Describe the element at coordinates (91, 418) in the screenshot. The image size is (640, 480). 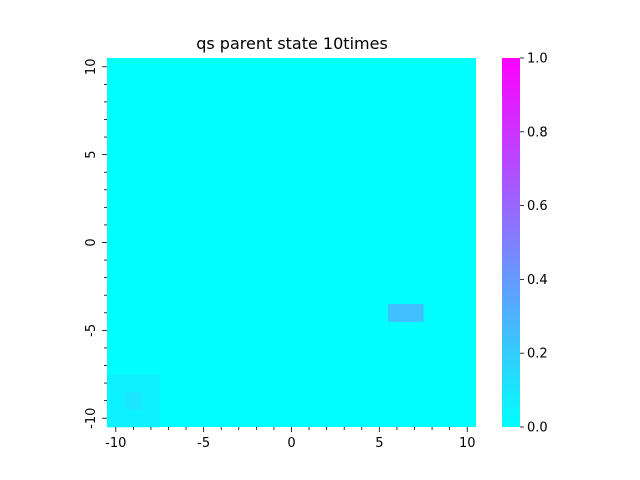
I see `y-tick-label: -10` at that location.